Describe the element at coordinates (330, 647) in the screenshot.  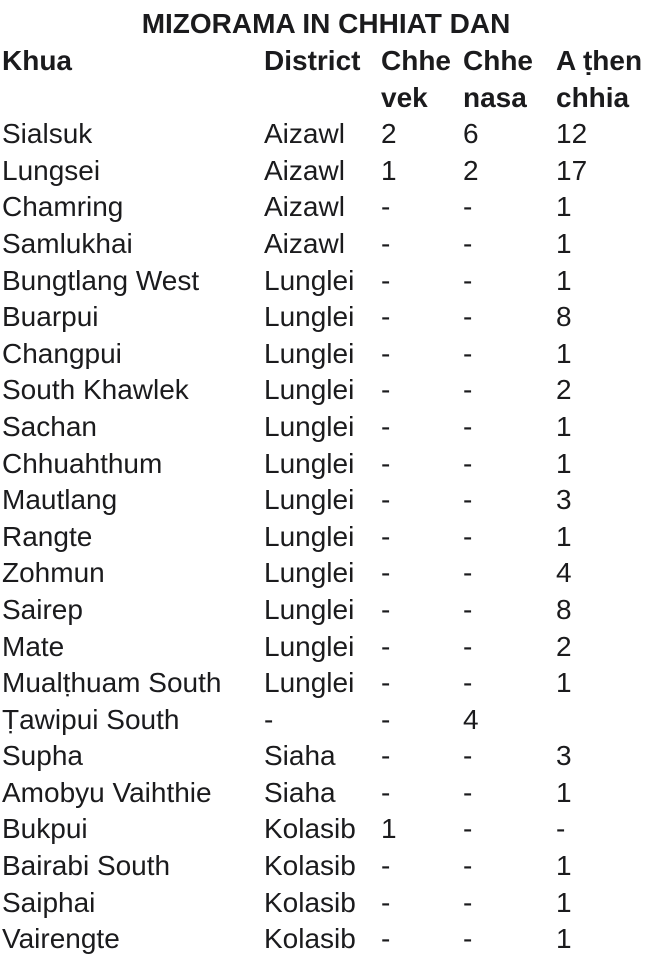
I see `table-row: Mate Lunglei - -2` at that location.